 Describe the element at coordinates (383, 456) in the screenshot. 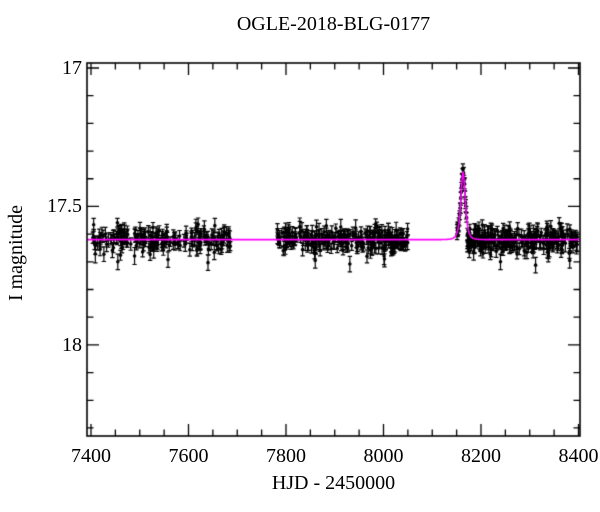

I see `x-tick-label-8000: 8000` at that location.